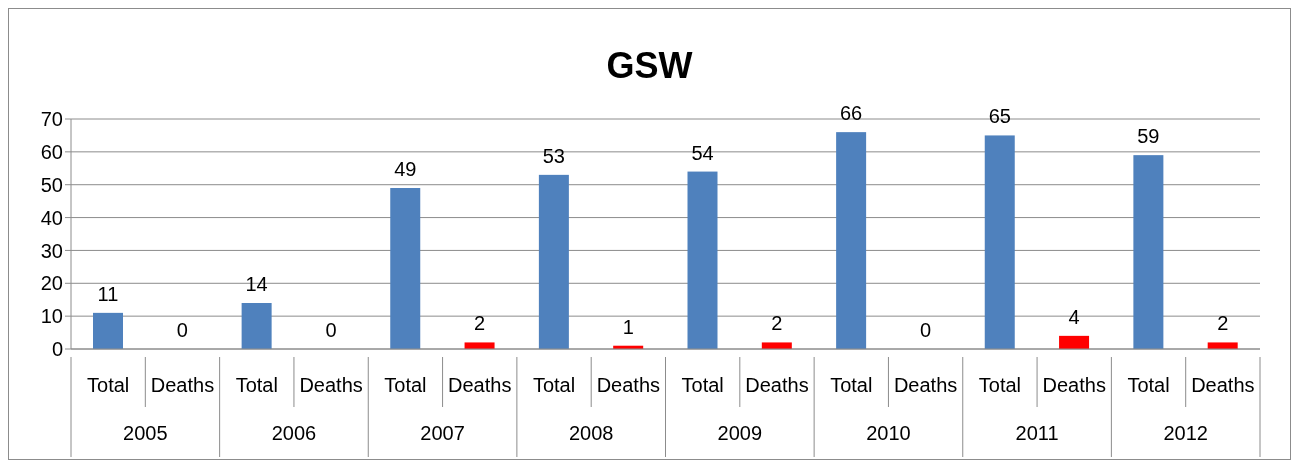 The height and width of the screenshot is (464, 1297). I want to click on y-tick-label: 30, so click(51, 250).